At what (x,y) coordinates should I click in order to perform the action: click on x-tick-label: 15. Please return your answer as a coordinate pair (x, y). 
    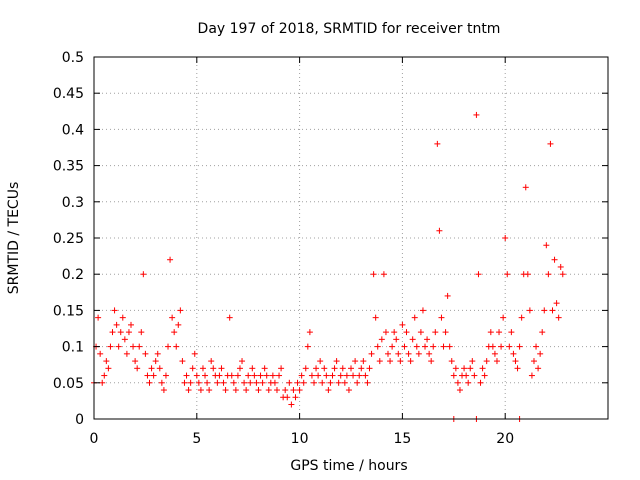
    Looking at the image, I should click on (402, 439).